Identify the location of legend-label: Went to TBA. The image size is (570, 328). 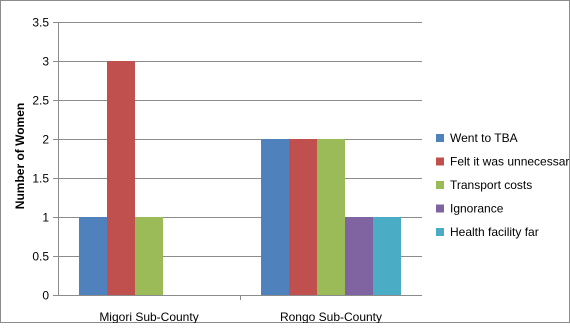
(484, 138).